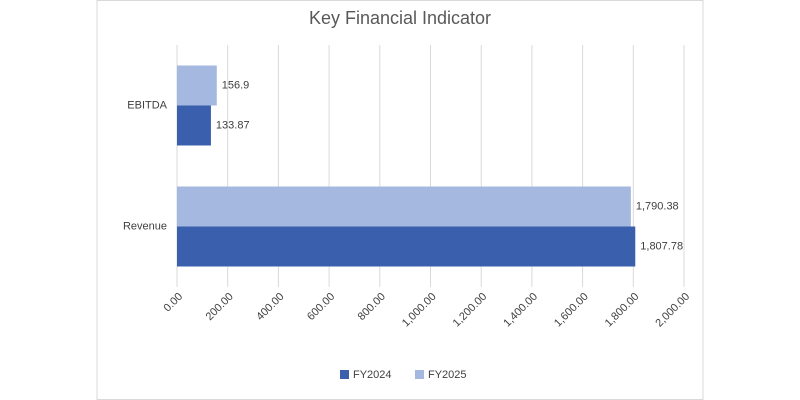 This screenshot has height=400, width=800. Describe the element at coordinates (657, 206) in the screenshot. I see `data-label: 1,790.38` at that location.